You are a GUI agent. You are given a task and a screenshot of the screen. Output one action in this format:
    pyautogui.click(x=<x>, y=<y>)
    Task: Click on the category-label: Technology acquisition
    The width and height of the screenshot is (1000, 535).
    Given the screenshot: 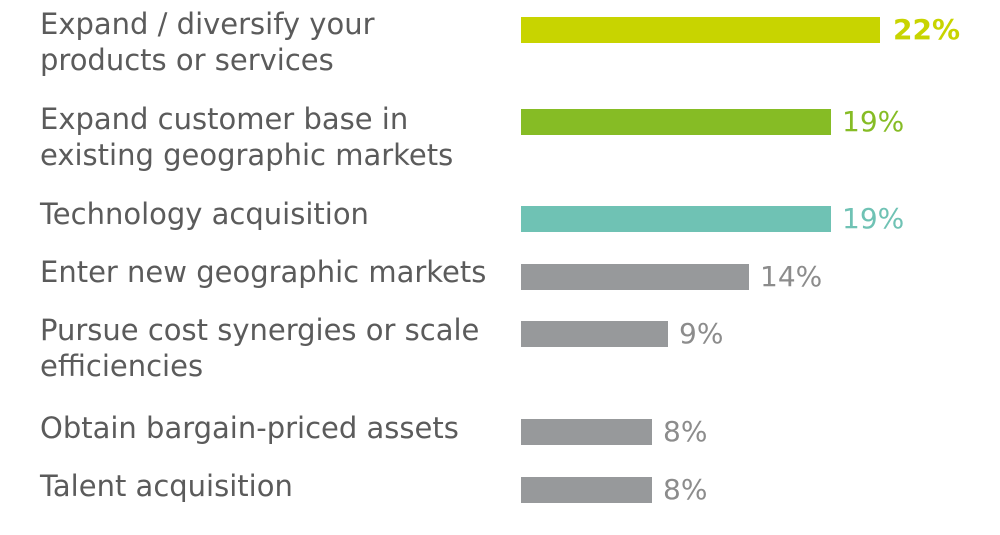 What is the action you would take?
    pyautogui.click(x=204, y=214)
    